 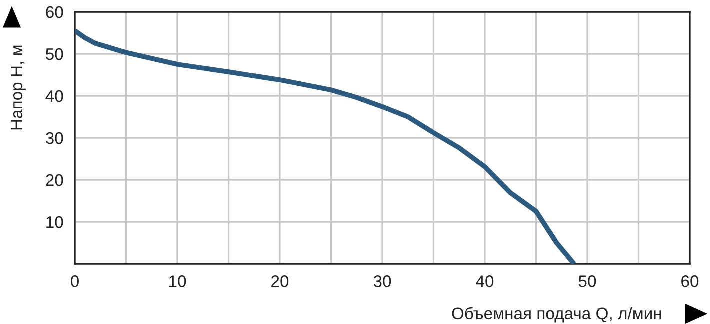 I want to click on x-tick-label: 60, so click(x=690, y=282).